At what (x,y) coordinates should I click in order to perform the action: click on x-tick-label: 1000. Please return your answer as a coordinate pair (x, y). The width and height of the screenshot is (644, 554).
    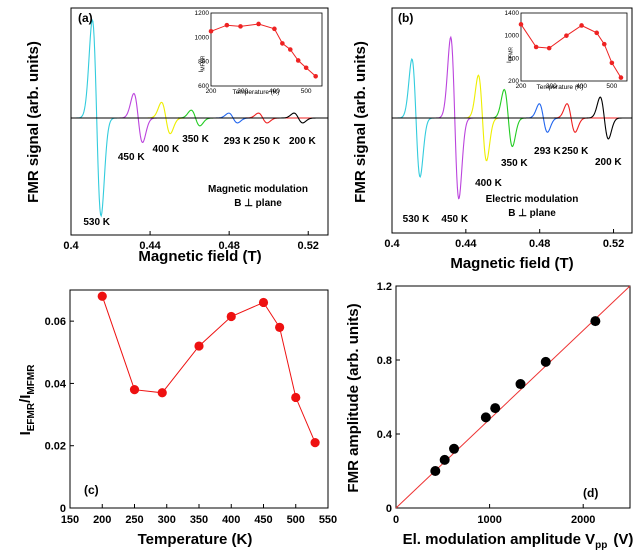
    Looking at the image, I should click on (489, 520).